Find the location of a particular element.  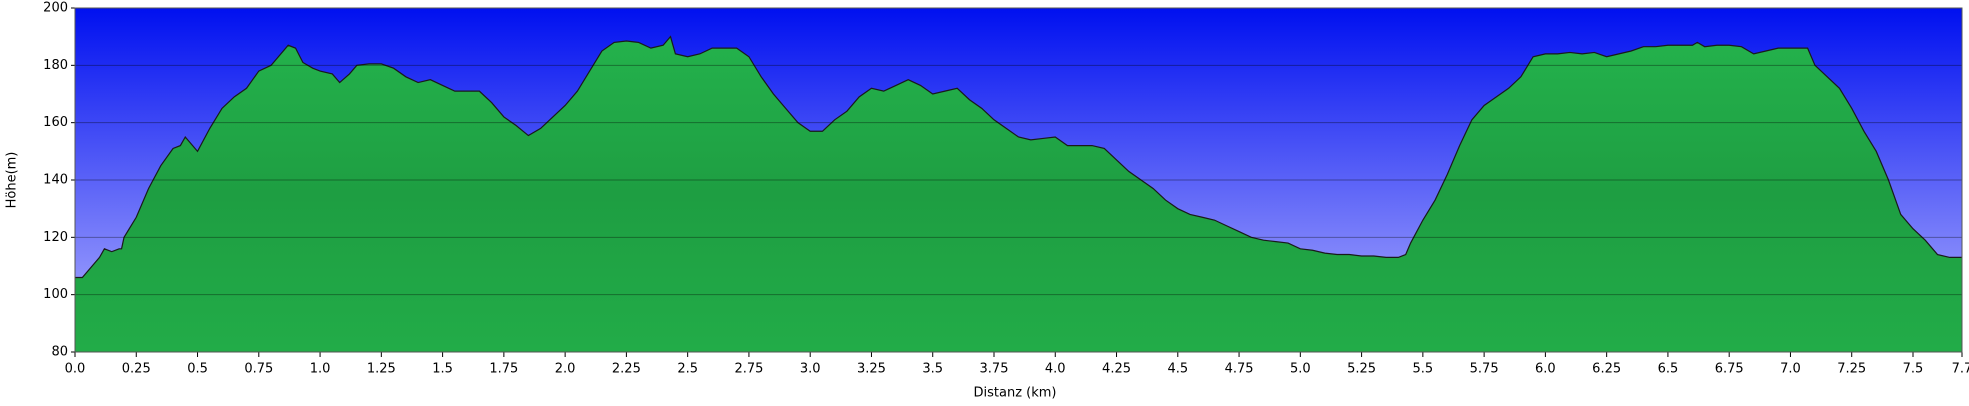

x-tick-label: 3.75 is located at coordinates (994, 369).